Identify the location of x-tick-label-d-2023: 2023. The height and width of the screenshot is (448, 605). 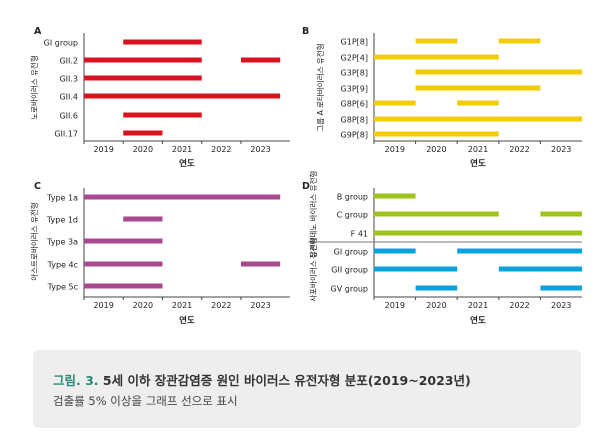
(561, 305).